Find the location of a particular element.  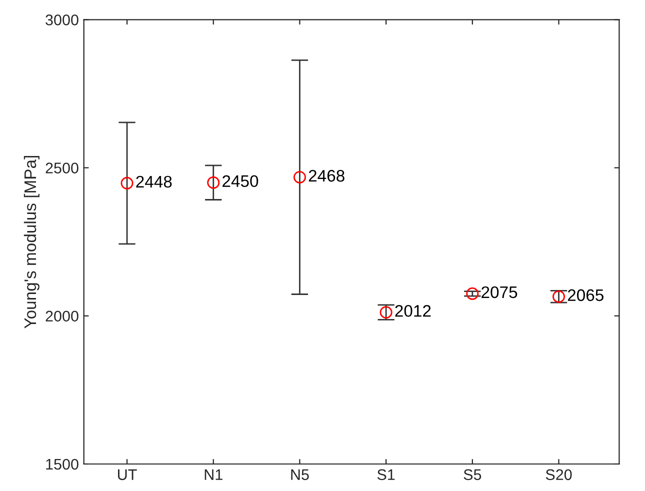

x-tick-label: N1 is located at coordinates (213, 474).